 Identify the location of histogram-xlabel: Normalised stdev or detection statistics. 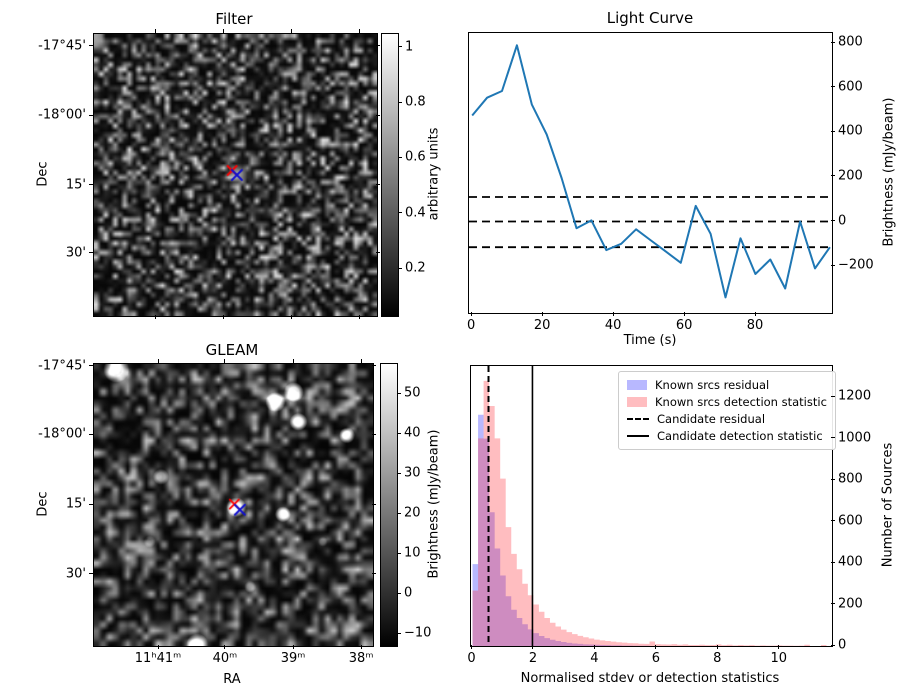
(650, 678).